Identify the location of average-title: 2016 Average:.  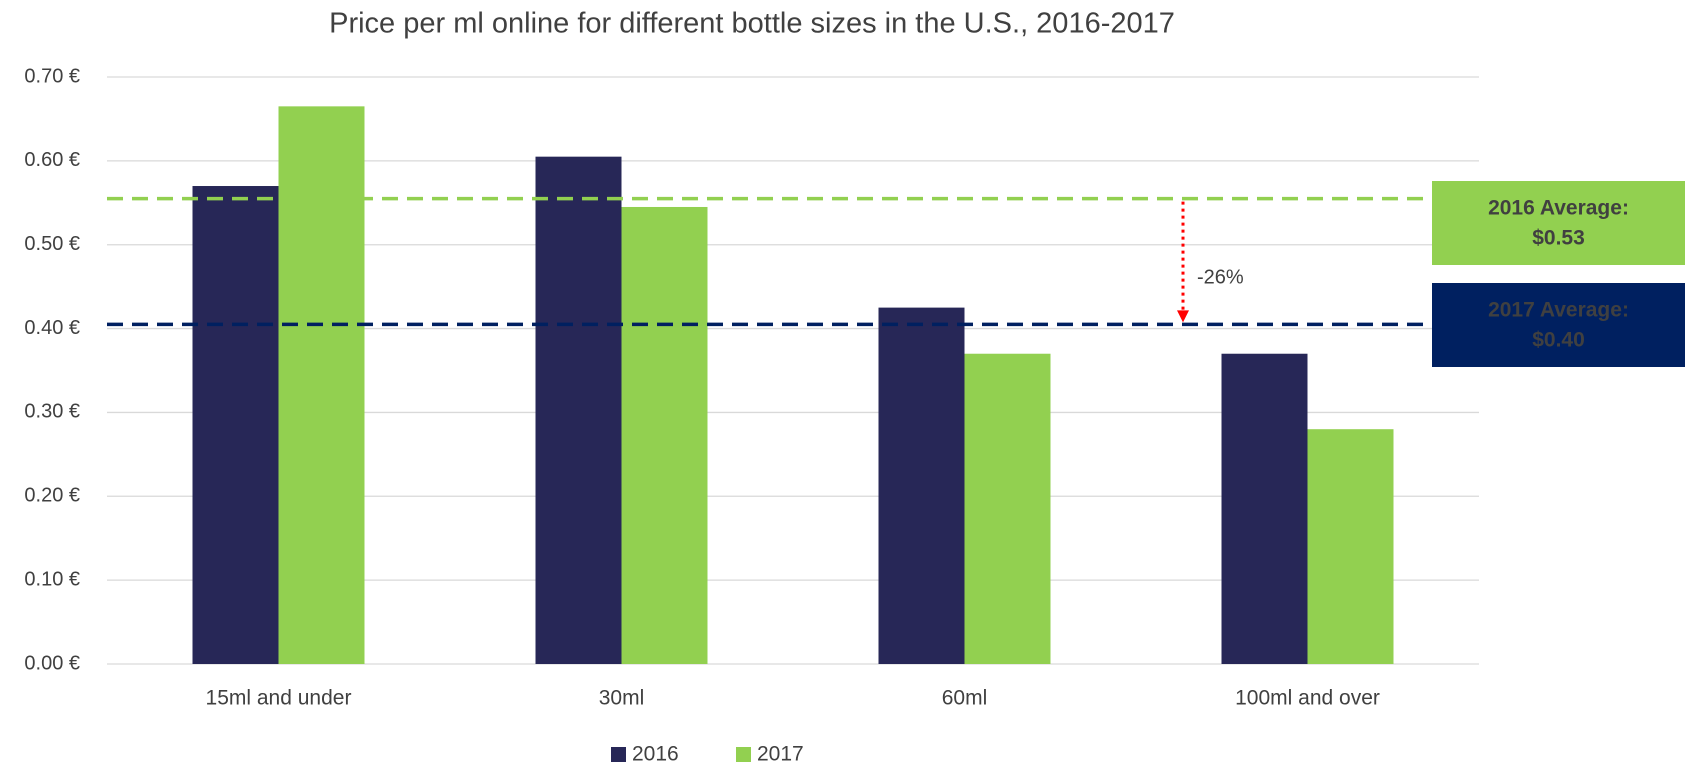
(1558, 208).